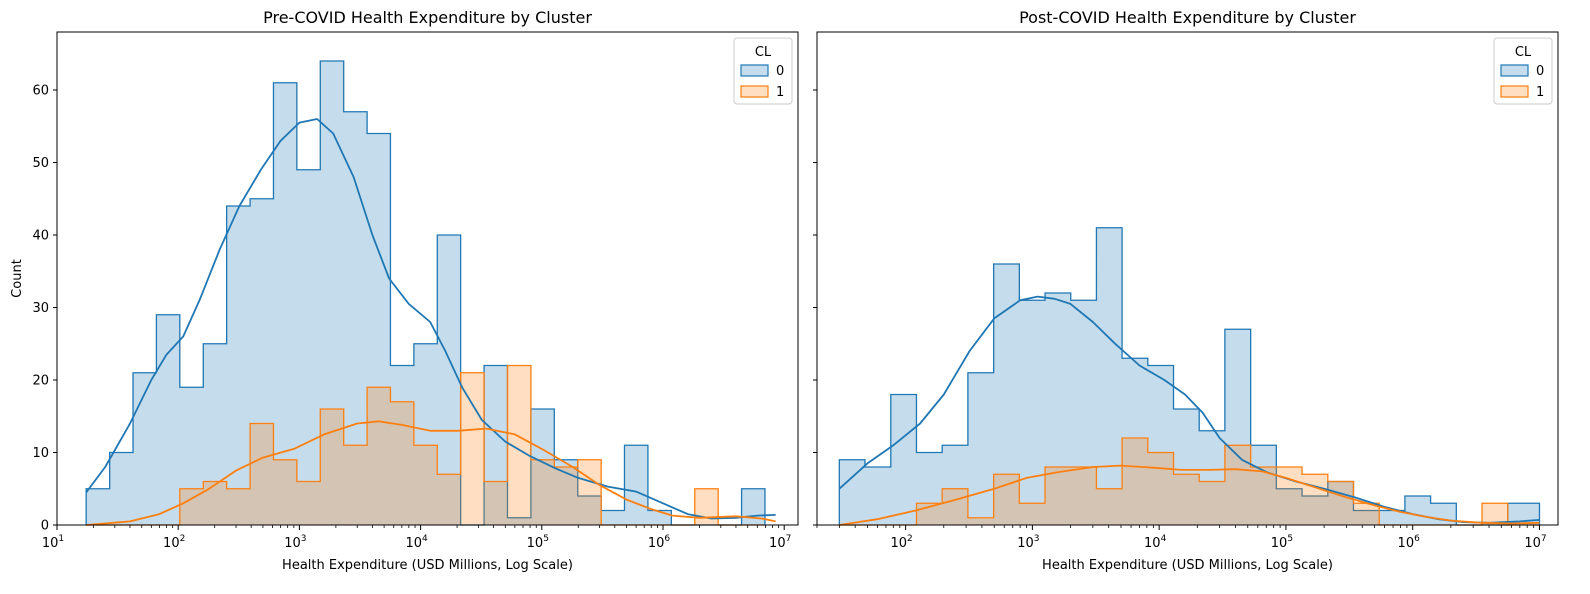  Describe the element at coordinates (45, 526) in the screenshot. I see `y-tick-label: 0` at that location.